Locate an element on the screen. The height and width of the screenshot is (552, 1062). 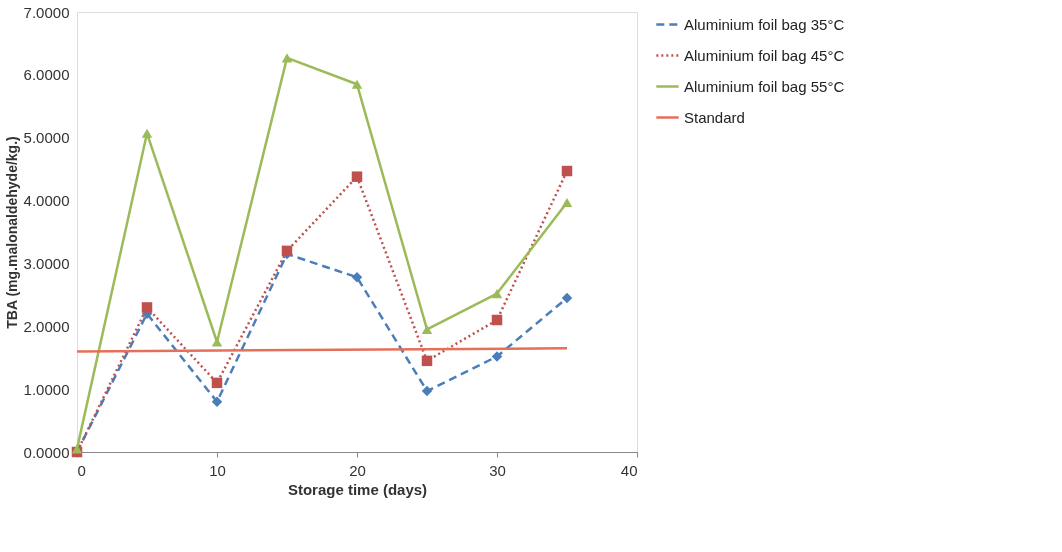
y-tick-label: 0.0000 is located at coordinates (46, 452).